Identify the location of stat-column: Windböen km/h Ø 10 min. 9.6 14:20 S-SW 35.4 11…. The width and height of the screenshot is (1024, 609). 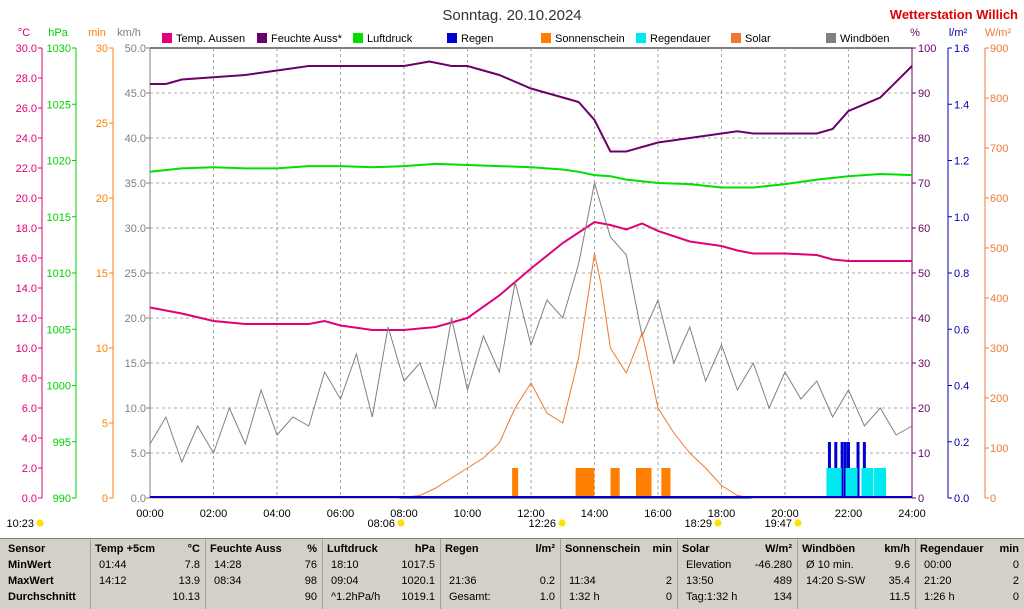
(856, 574).